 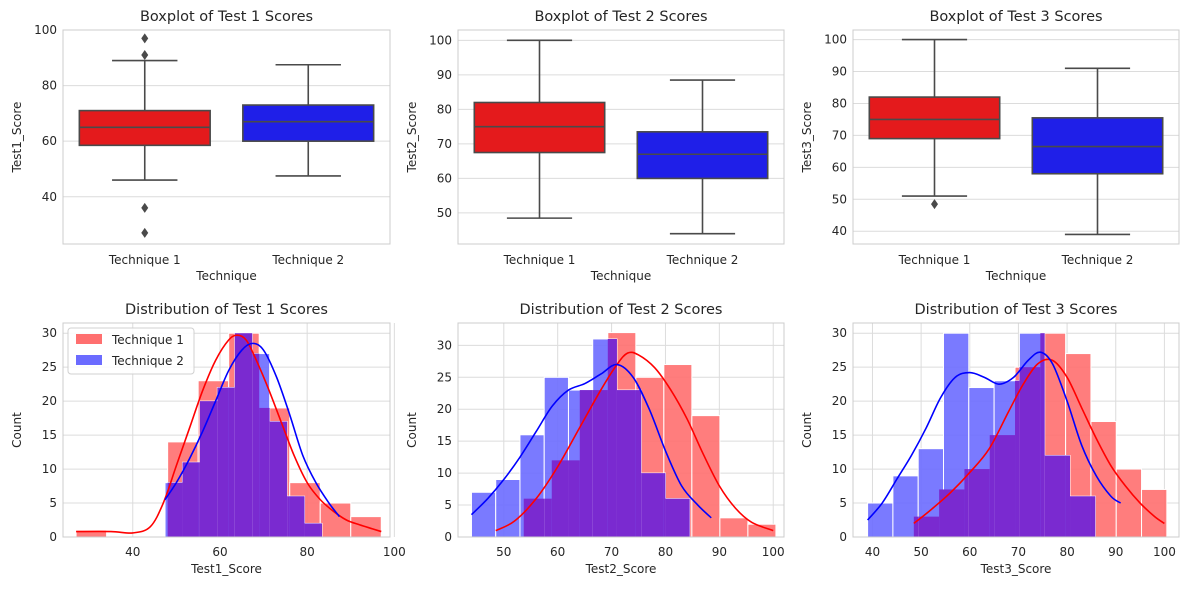 I want to click on chart-title: Boxplot of Test 3 Scores, so click(x=1015, y=17).